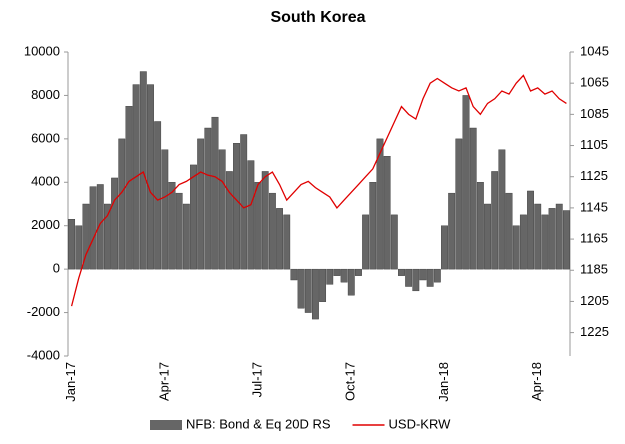 Image resolution: width=625 pixels, height=444 pixels. What do you see at coordinates (594, 238) in the screenshot?
I see `y2-tick-label: 1165` at bounding box center [594, 238].